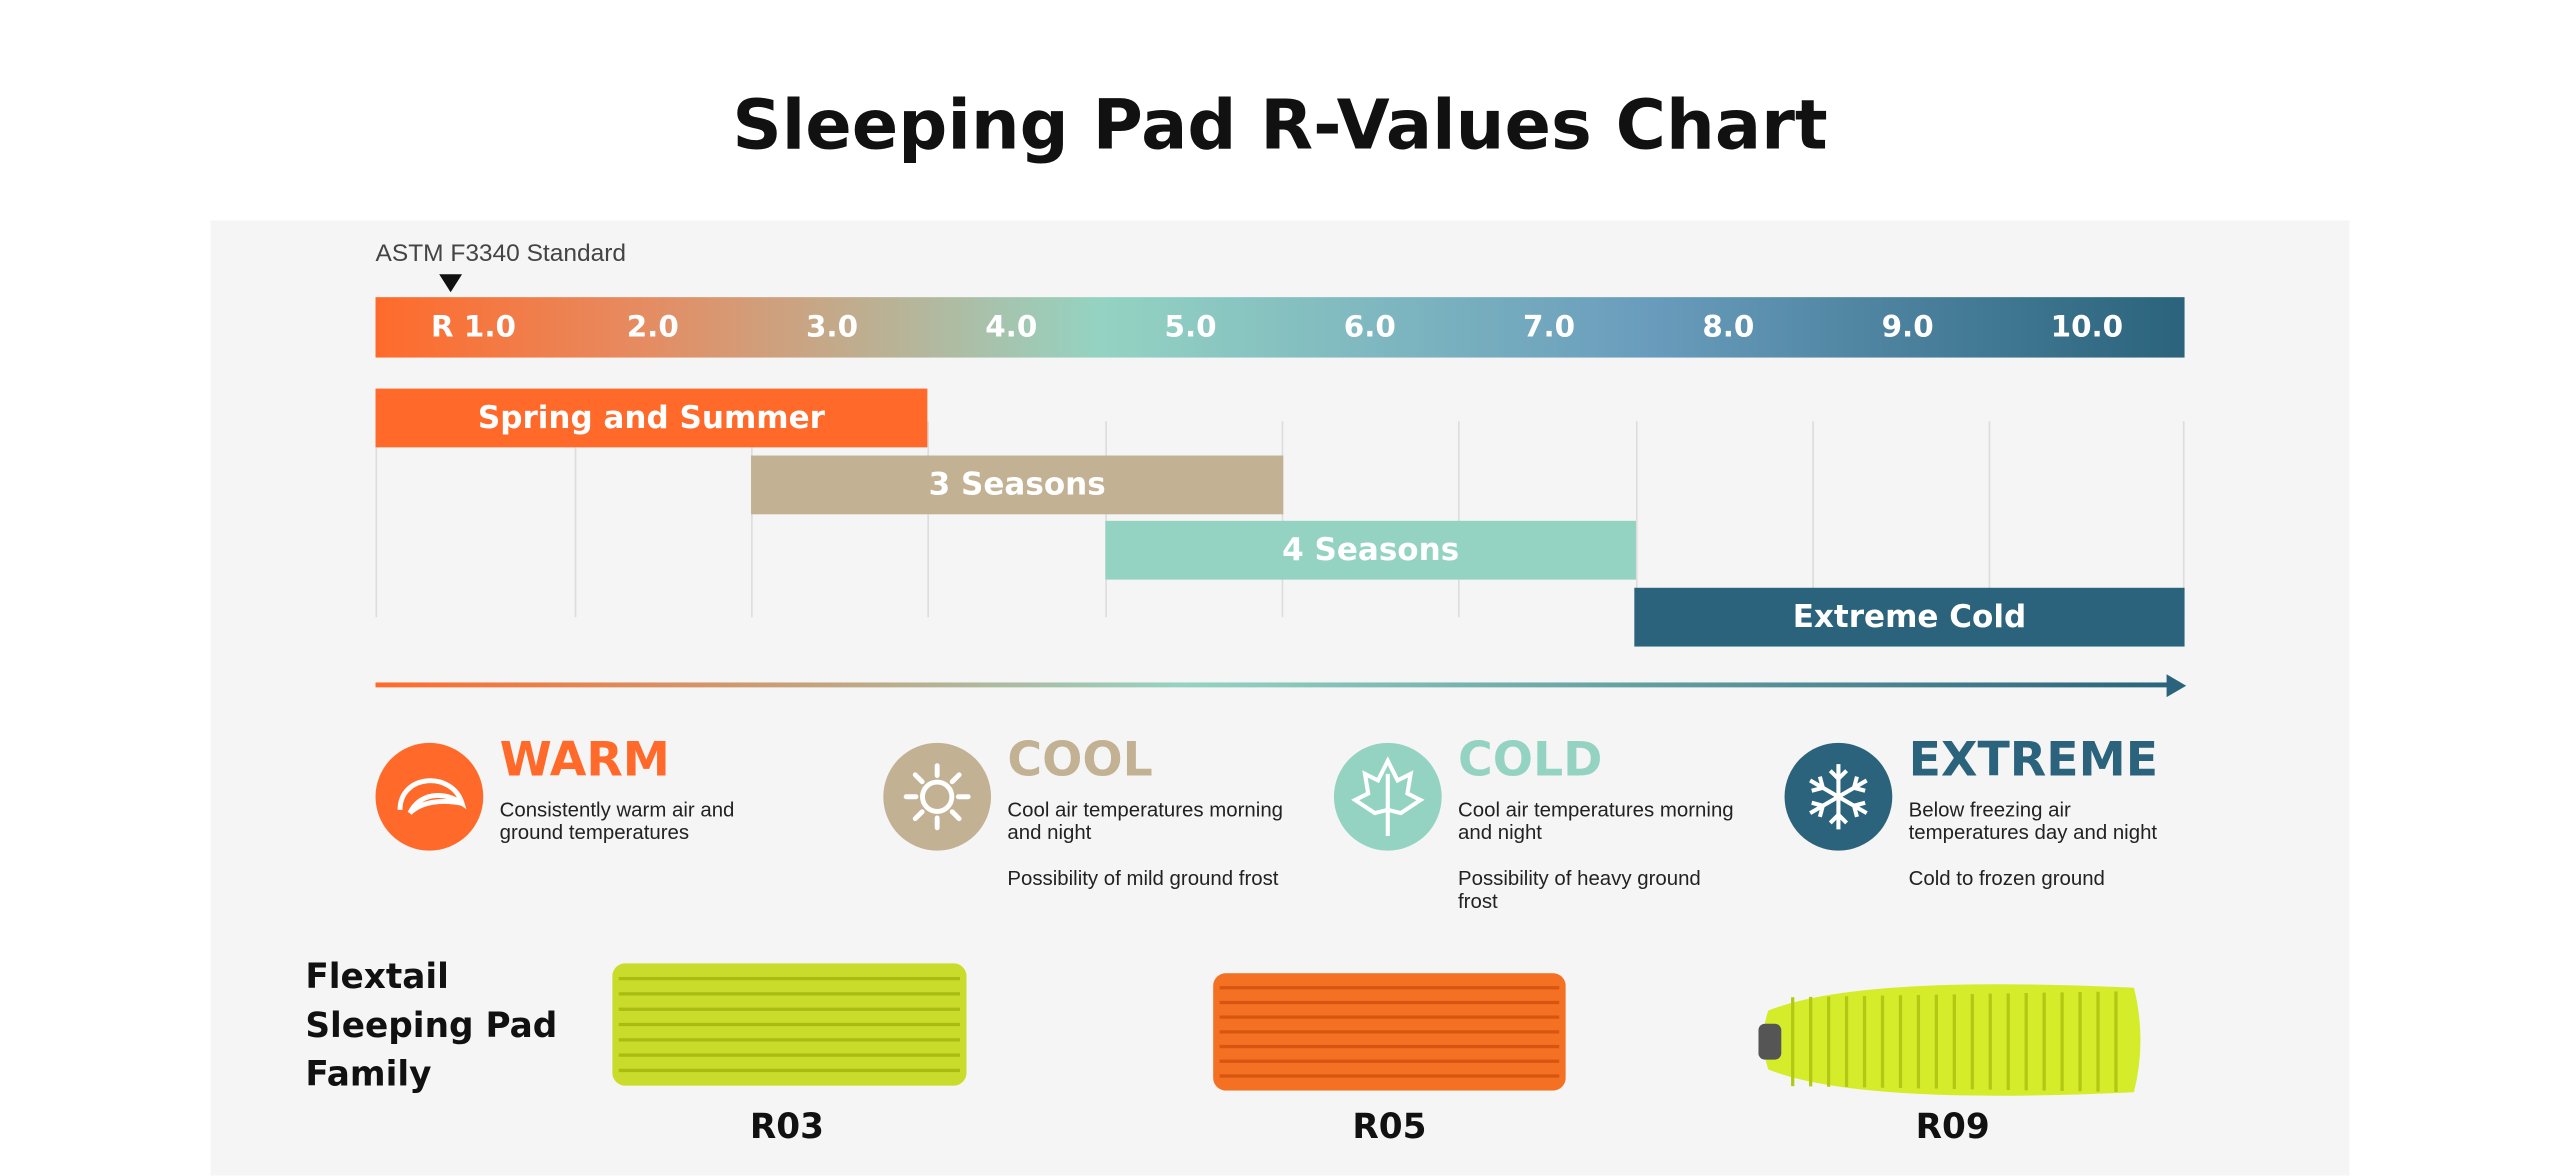  What do you see at coordinates (2087, 327) in the screenshot?
I see `scale-label: 10.0` at bounding box center [2087, 327].